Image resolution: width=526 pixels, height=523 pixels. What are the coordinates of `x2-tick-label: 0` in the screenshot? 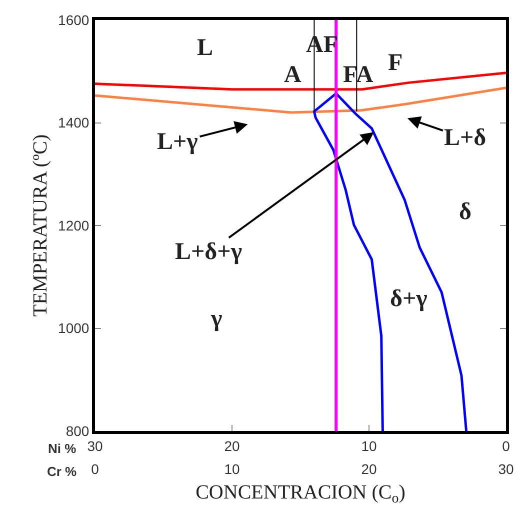 It's located at (95, 469).